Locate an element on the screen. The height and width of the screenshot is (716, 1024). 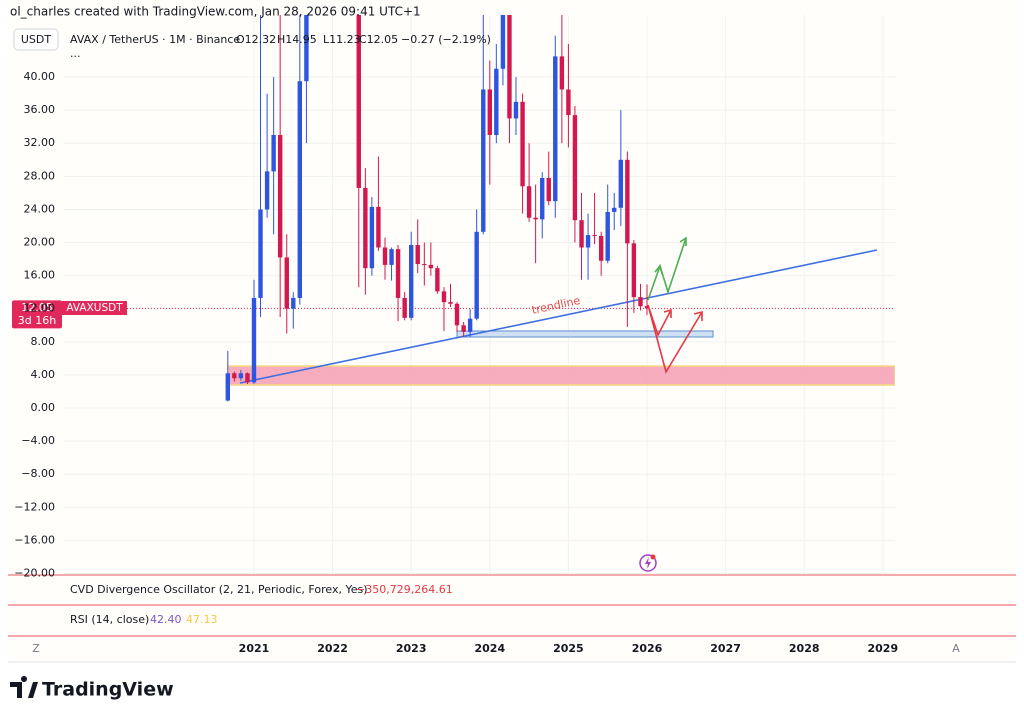
auto-button: A is located at coordinates (956, 648).